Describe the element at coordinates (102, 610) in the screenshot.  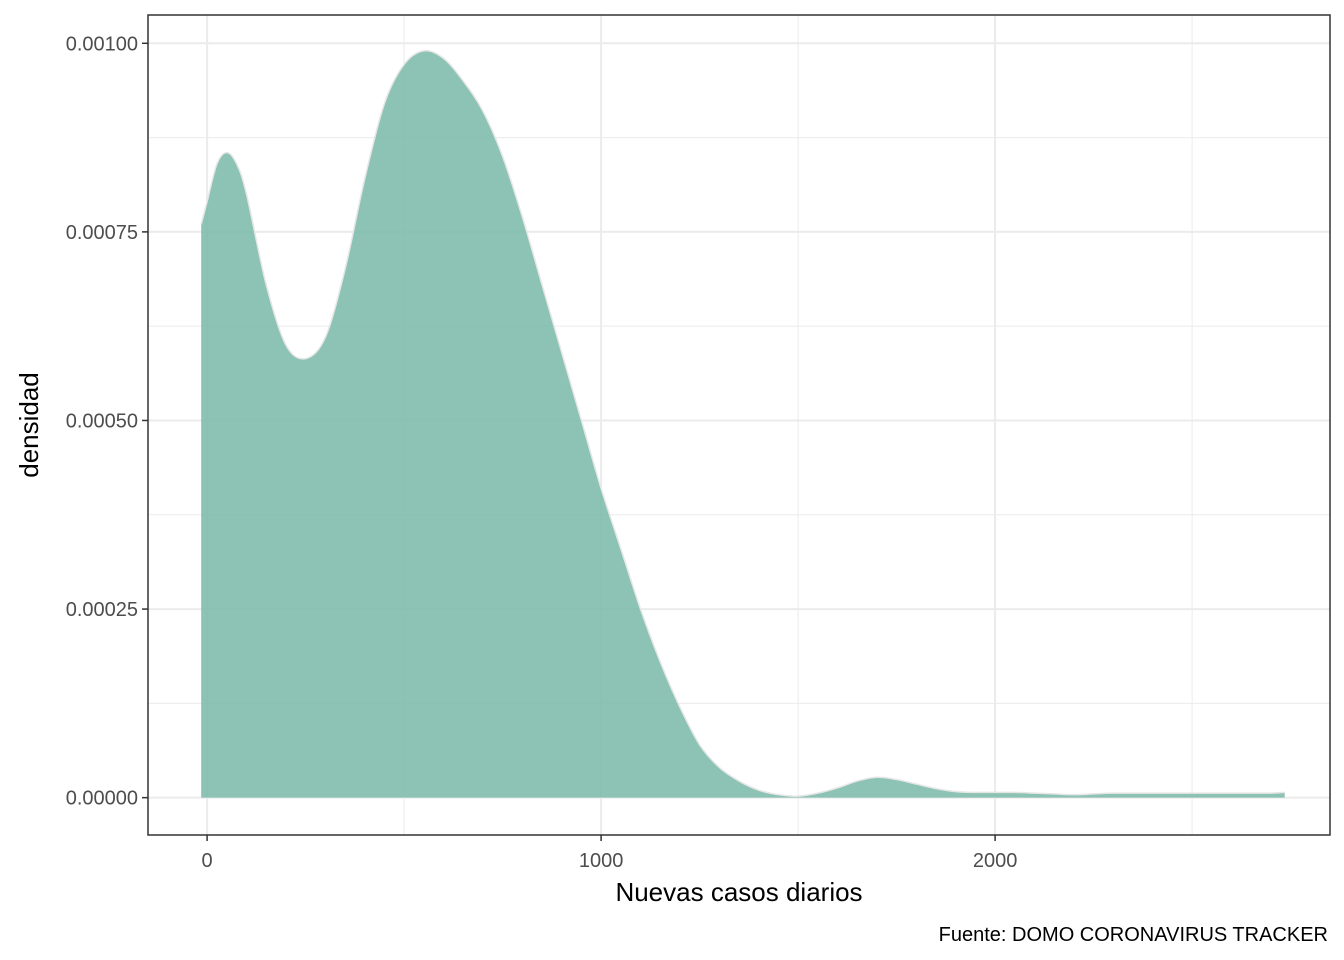
I see `y-tick-label: 0.00025` at that location.